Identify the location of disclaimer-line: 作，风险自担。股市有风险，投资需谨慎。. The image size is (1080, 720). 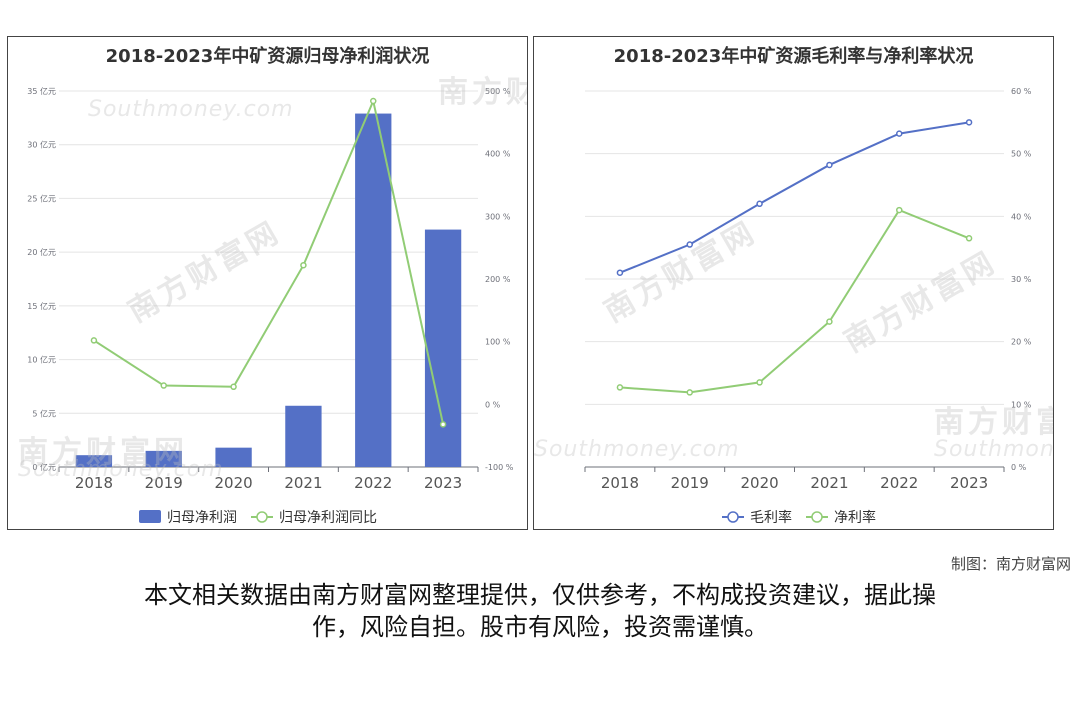
(540, 627).